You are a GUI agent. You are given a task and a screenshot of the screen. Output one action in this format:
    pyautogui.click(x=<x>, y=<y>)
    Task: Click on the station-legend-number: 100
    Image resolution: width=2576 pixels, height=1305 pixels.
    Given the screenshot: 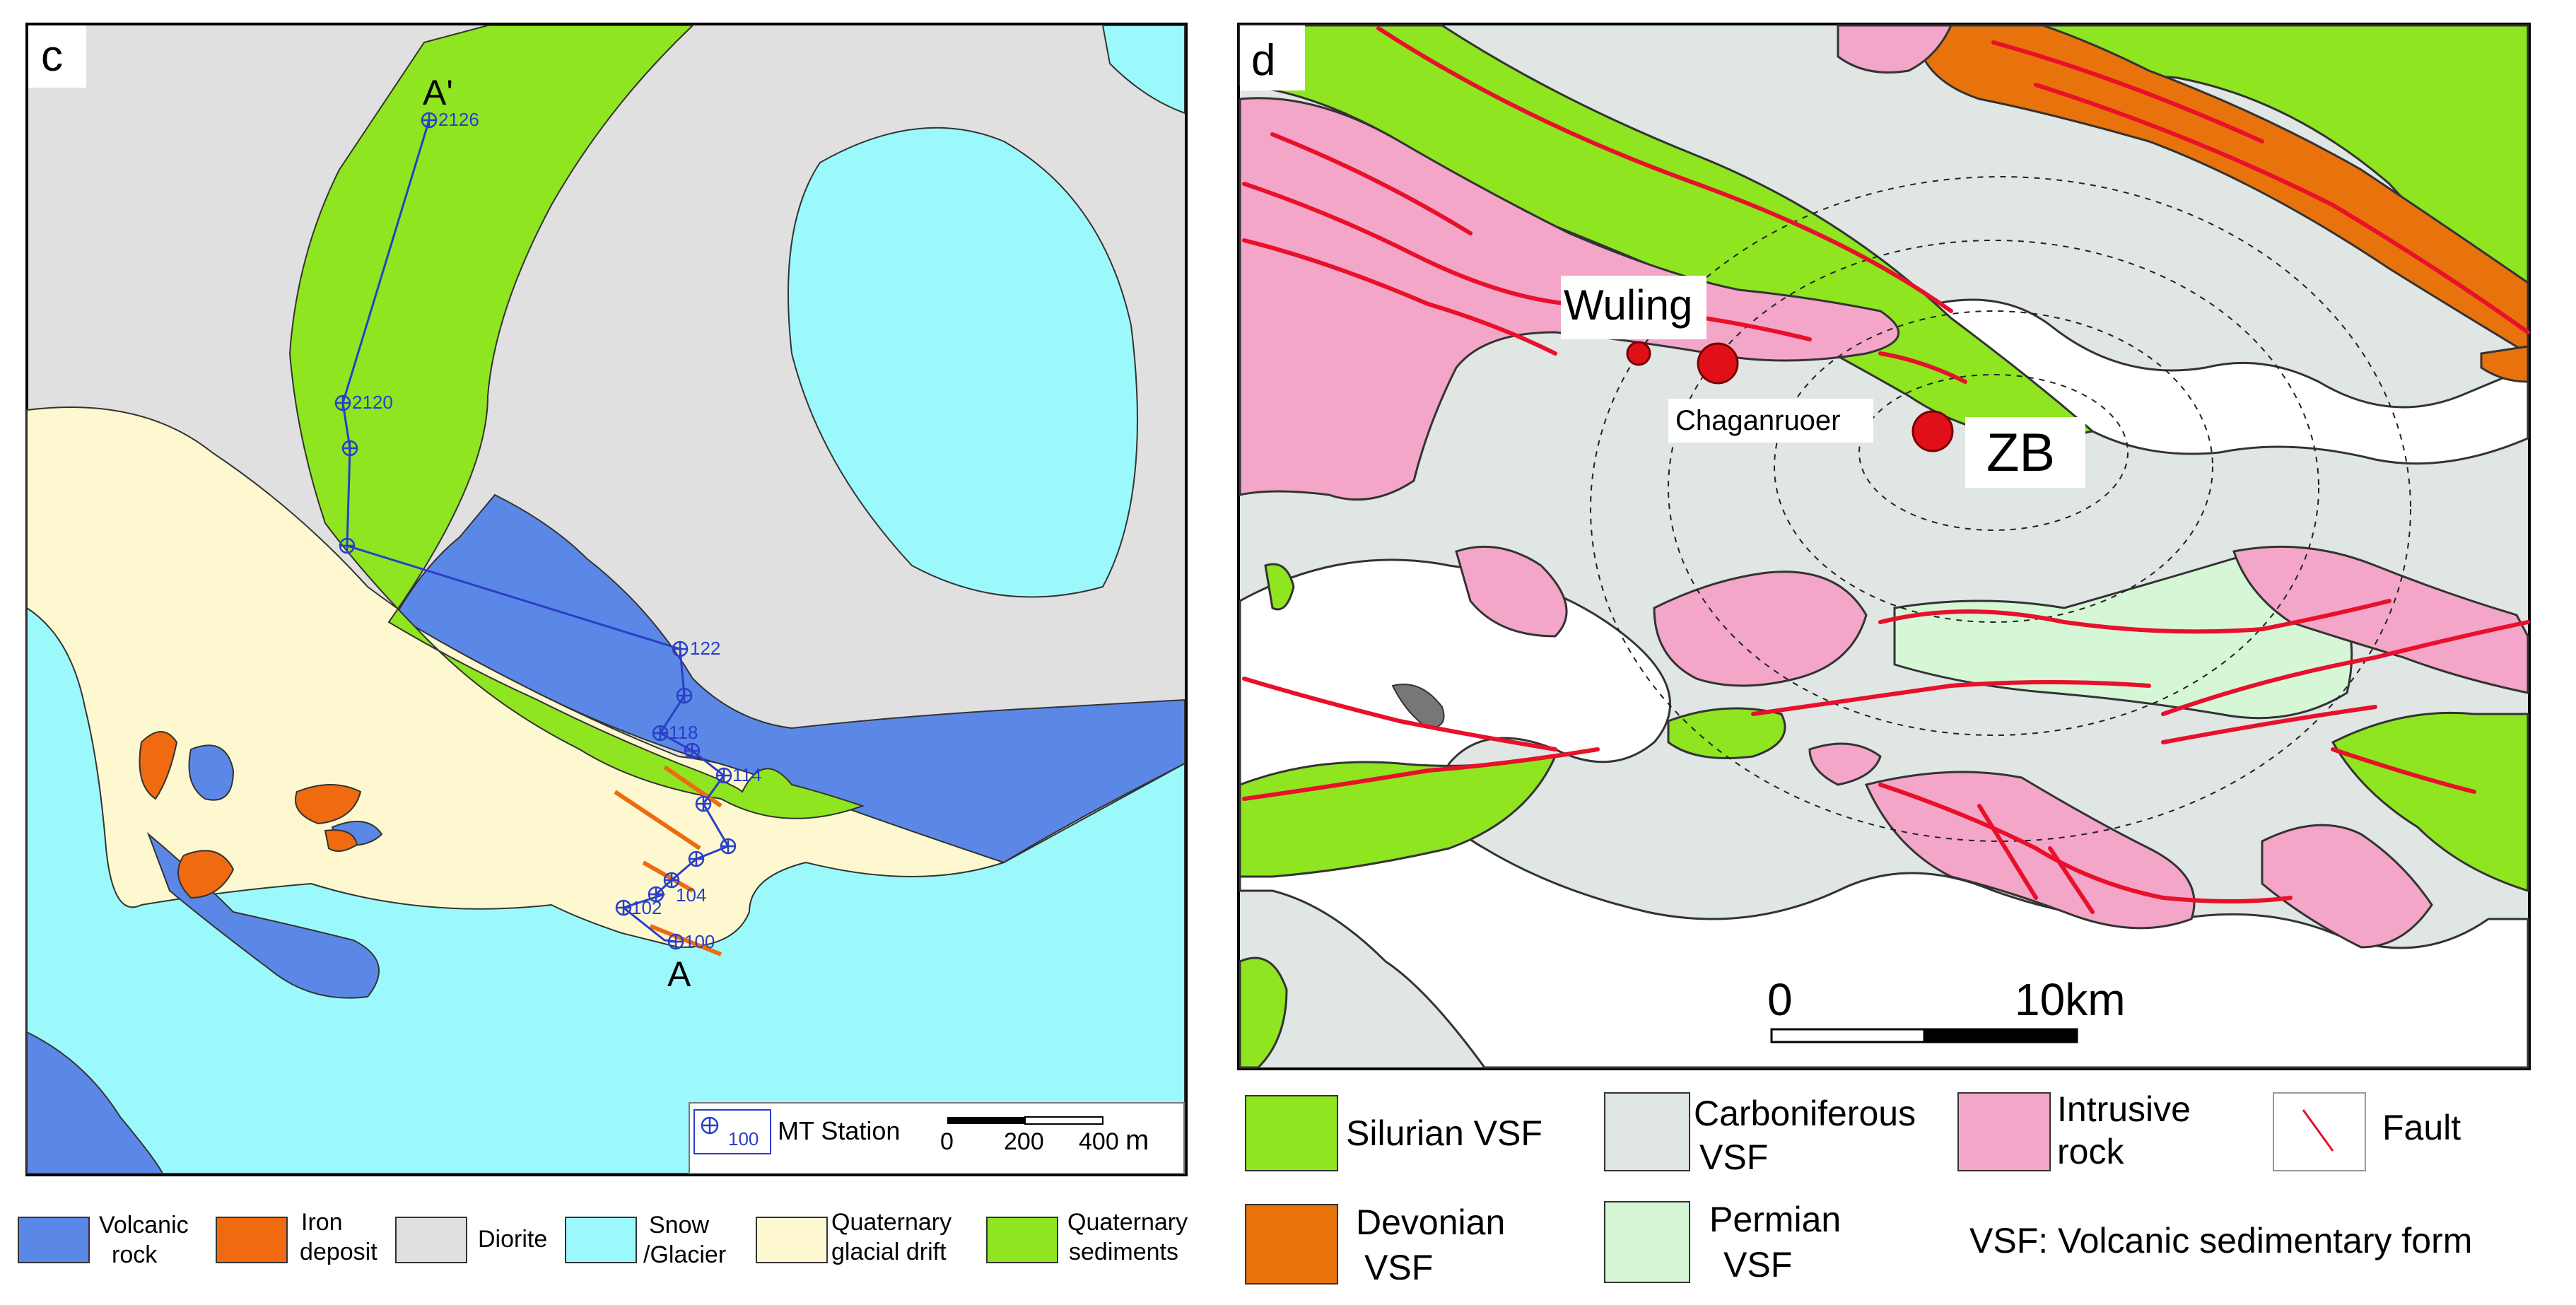 What is the action you would take?
    pyautogui.click(x=743, y=1138)
    